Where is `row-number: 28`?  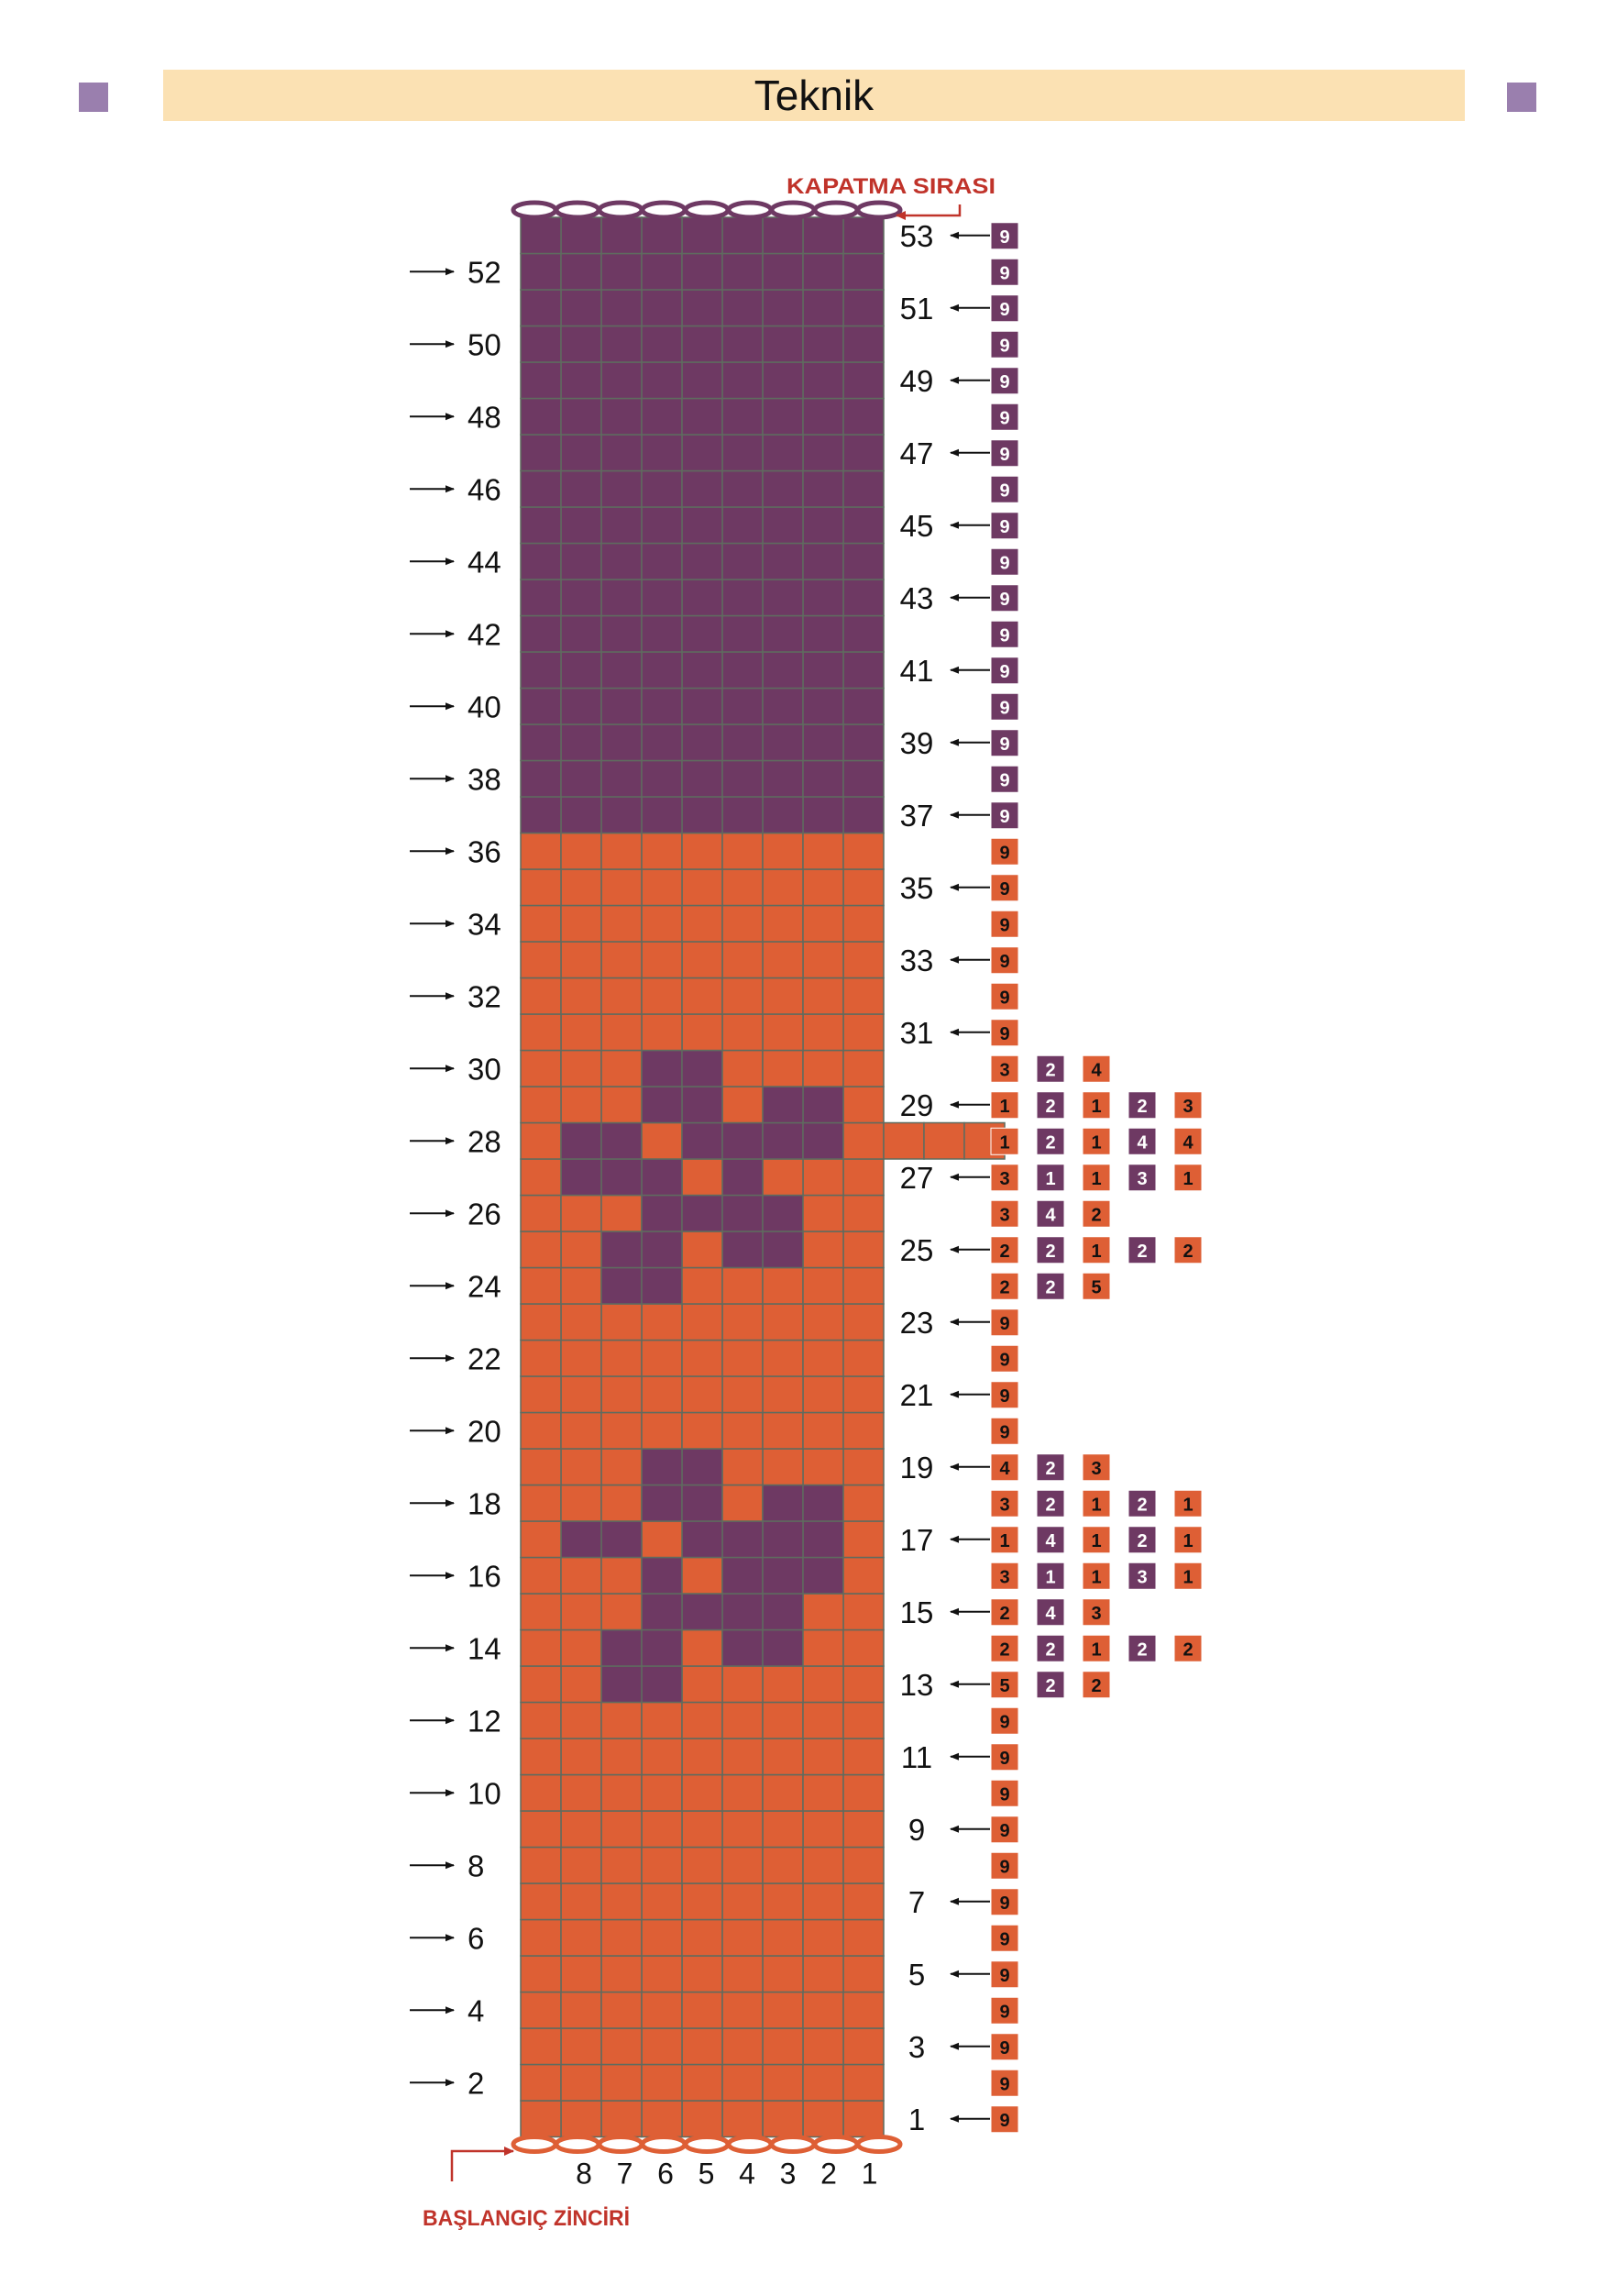 row-number: 28 is located at coordinates (484, 1141).